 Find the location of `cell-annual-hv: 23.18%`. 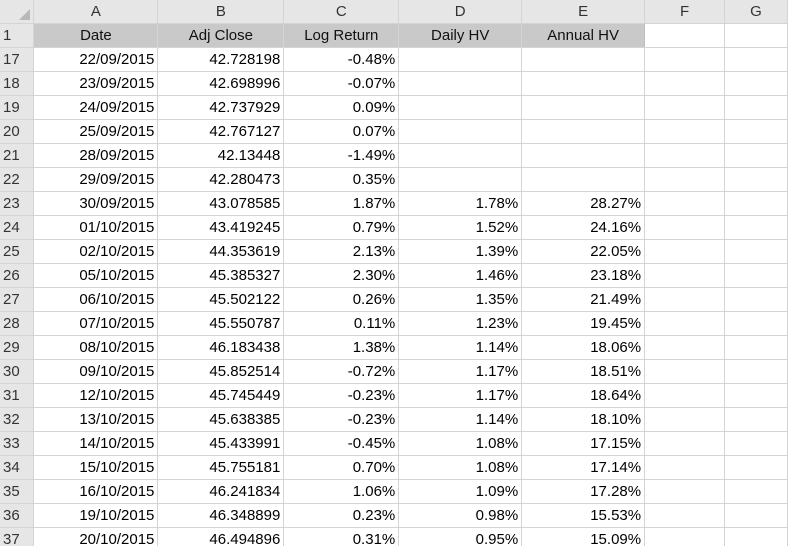

cell-annual-hv: 23.18% is located at coordinates (583, 275).